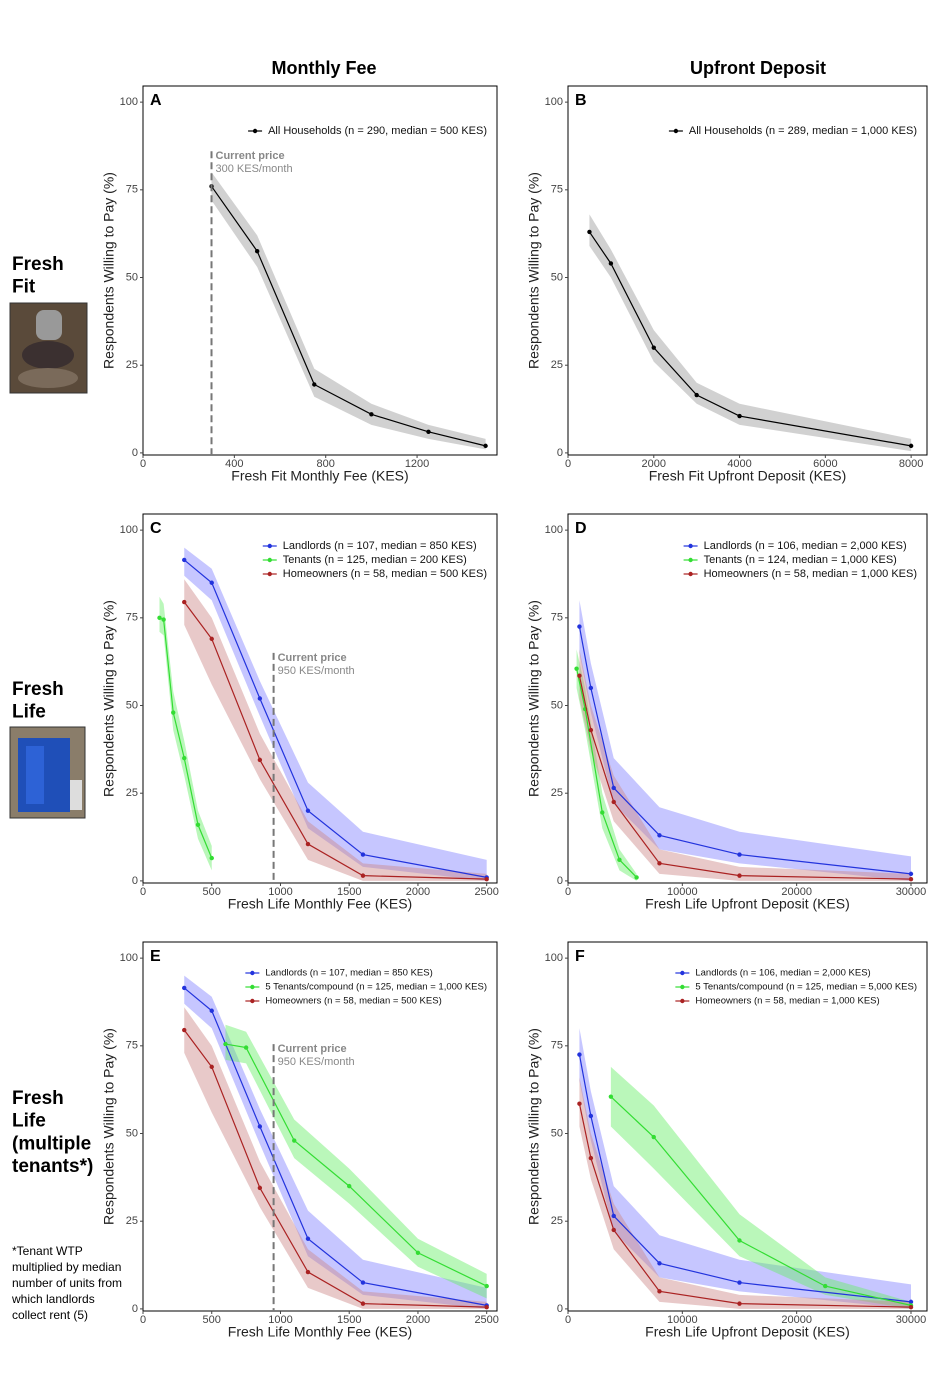 Image resolution: width=946 pixels, height=1387 pixels. I want to click on footnote: number of units from, so click(67, 1283).